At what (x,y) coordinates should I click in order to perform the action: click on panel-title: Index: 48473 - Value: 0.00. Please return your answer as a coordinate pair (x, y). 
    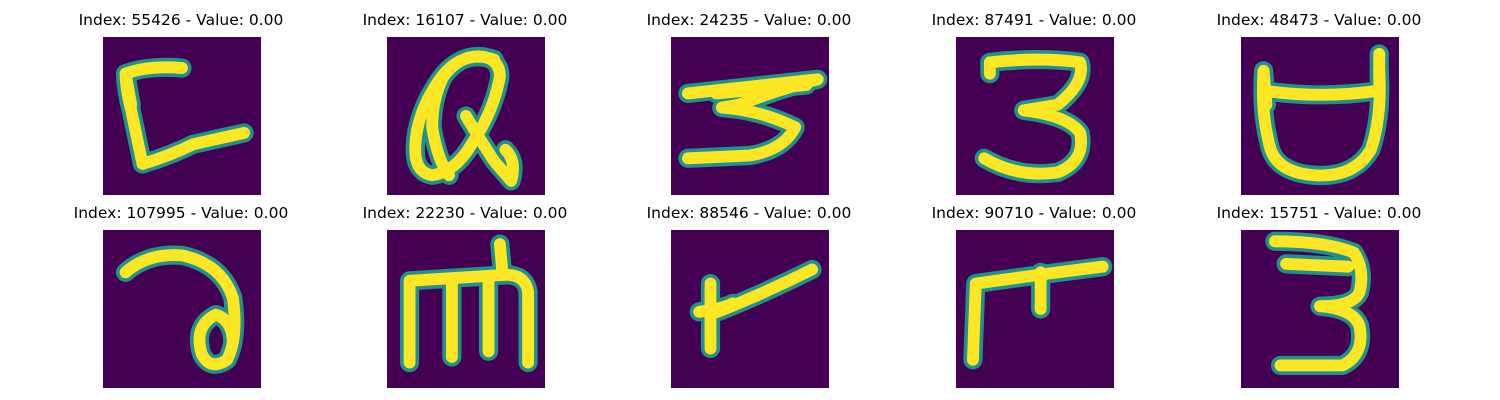
    Looking at the image, I should click on (1319, 20).